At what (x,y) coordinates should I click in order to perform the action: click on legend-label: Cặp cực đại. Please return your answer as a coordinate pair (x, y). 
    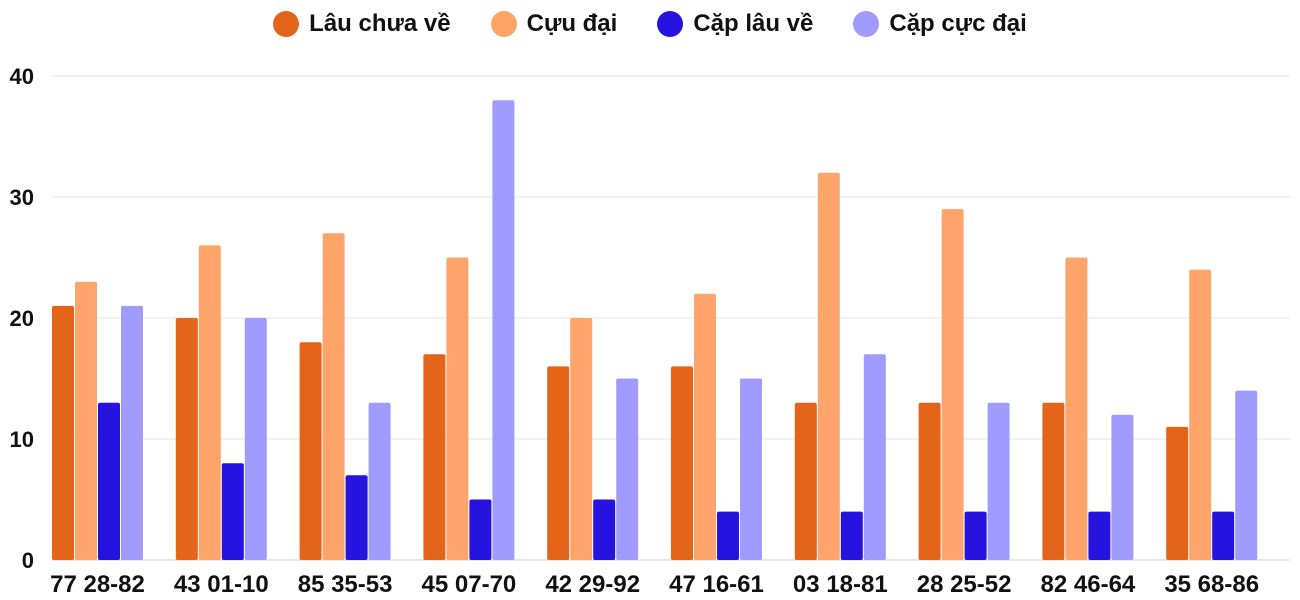
    Looking at the image, I should click on (958, 23).